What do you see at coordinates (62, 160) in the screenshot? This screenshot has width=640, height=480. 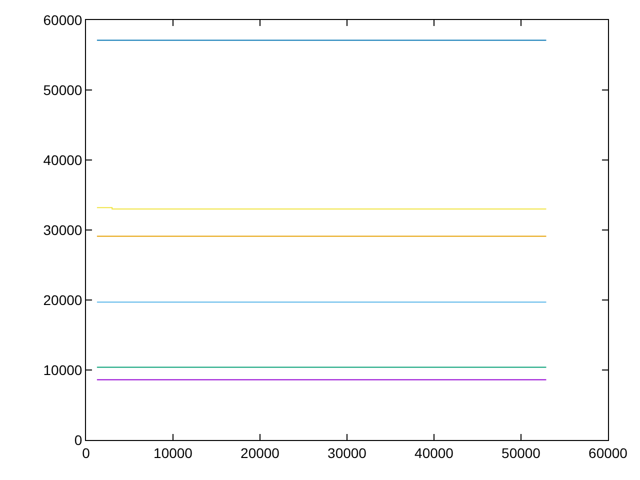 I see `y-tick-label: 40000` at bounding box center [62, 160].